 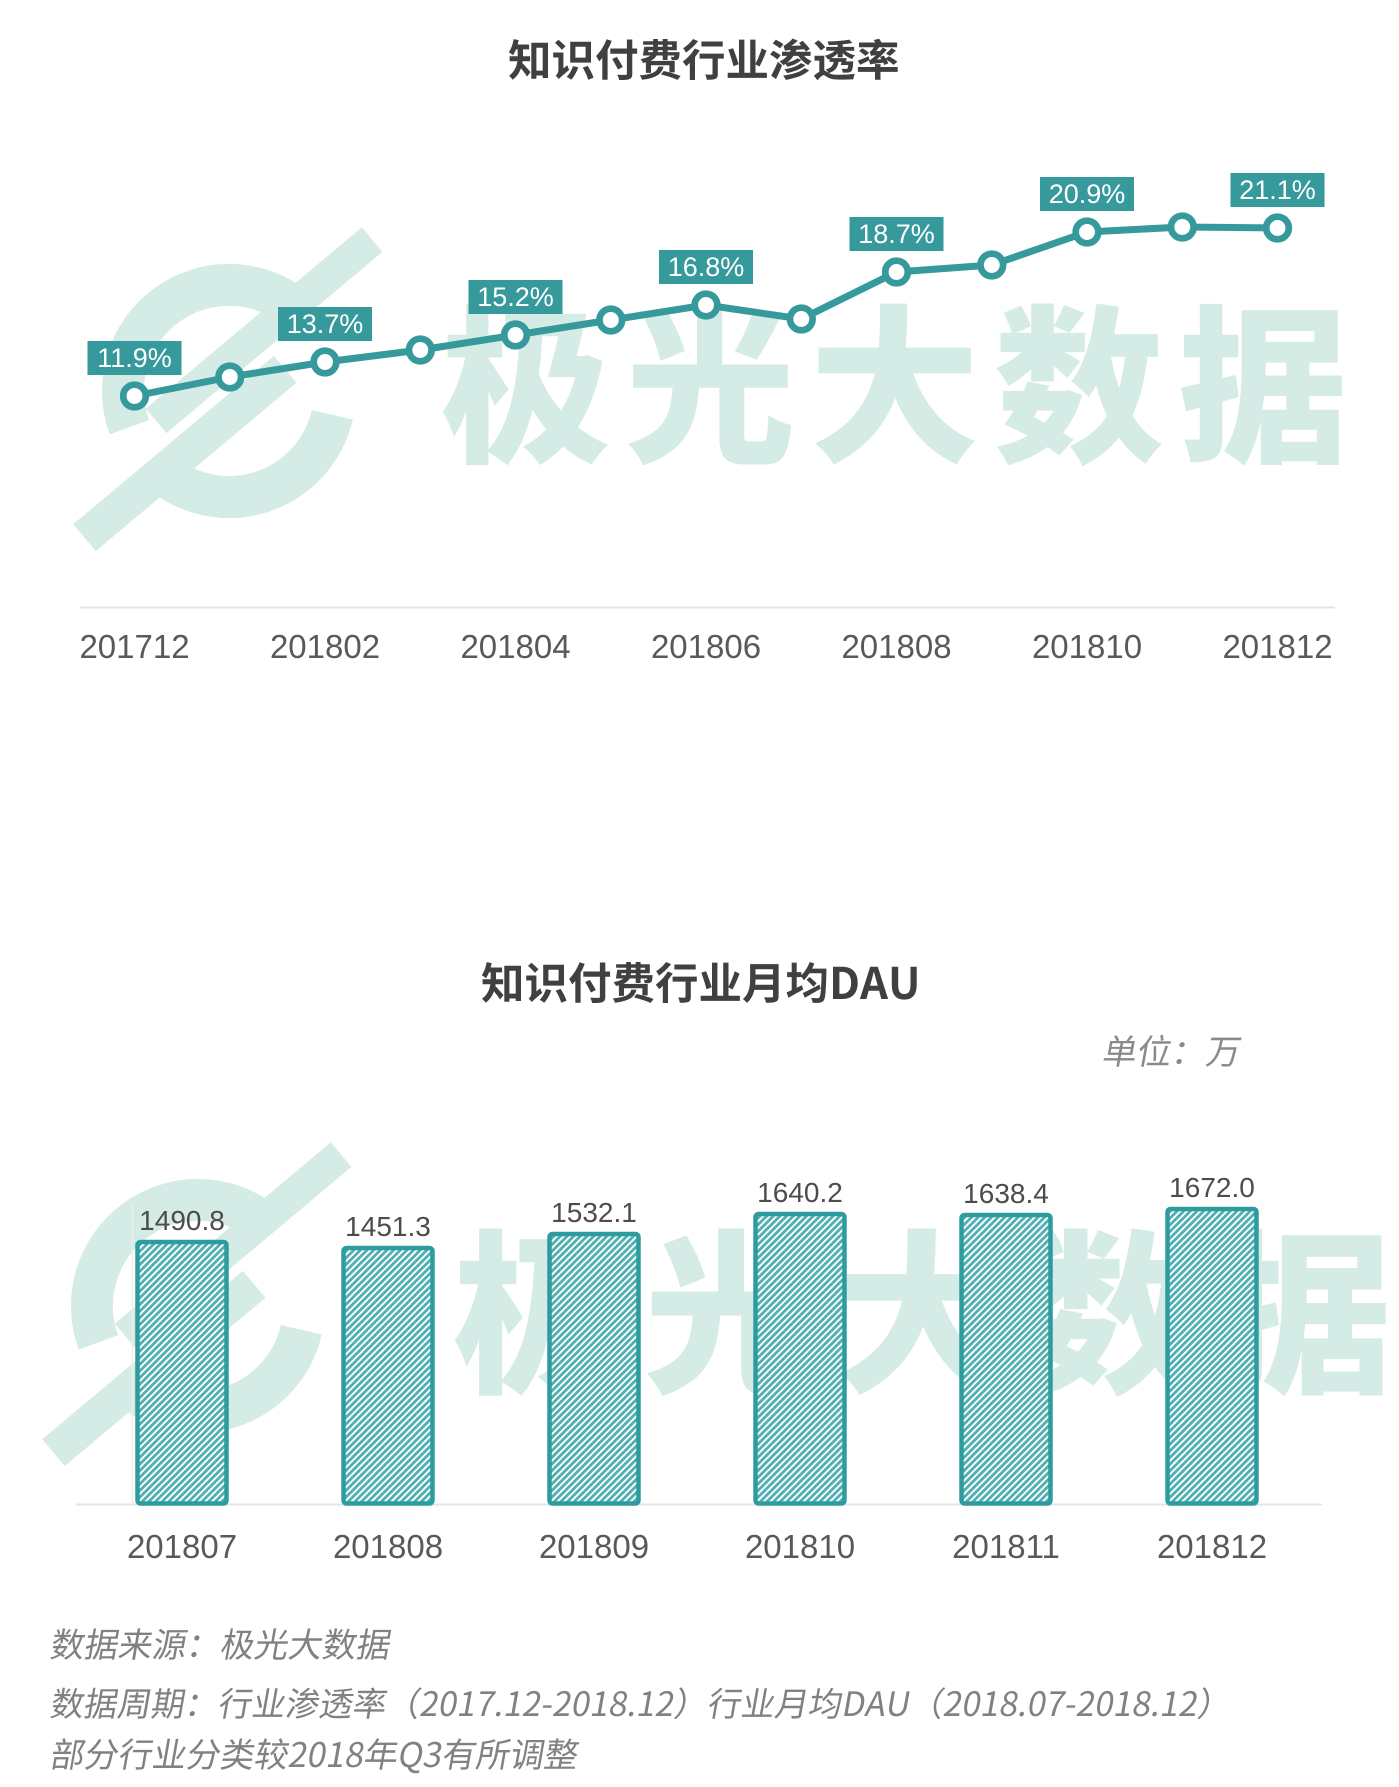 I want to click on svg-text: 13.7%, so click(x=325, y=324).